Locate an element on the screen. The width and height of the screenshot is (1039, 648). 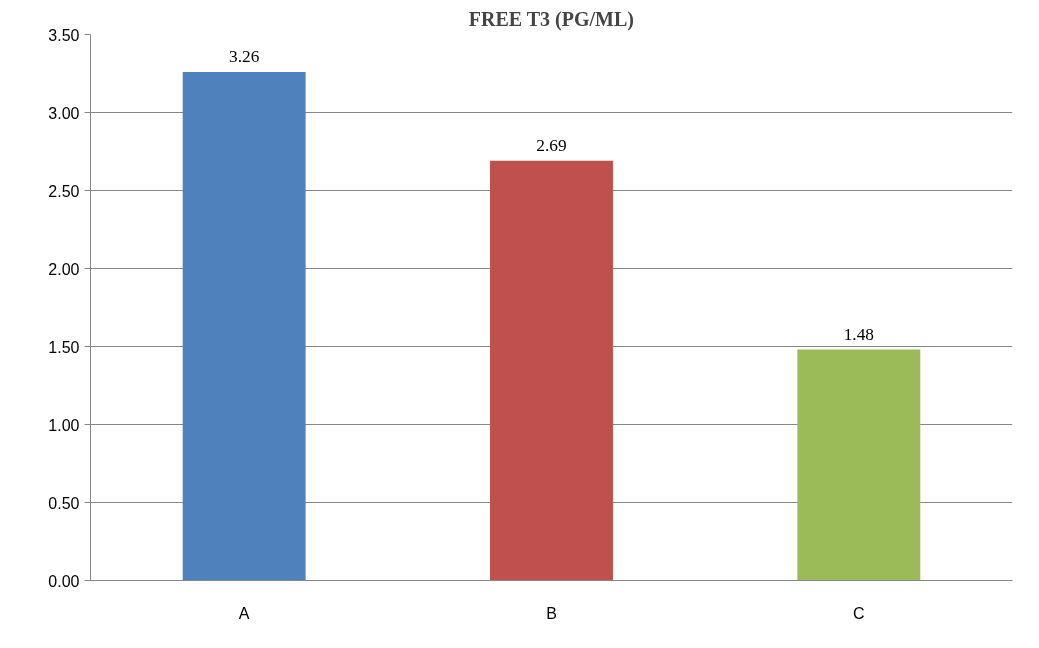
y-tick-label: 3.50 is located at coordinates (64, 35).